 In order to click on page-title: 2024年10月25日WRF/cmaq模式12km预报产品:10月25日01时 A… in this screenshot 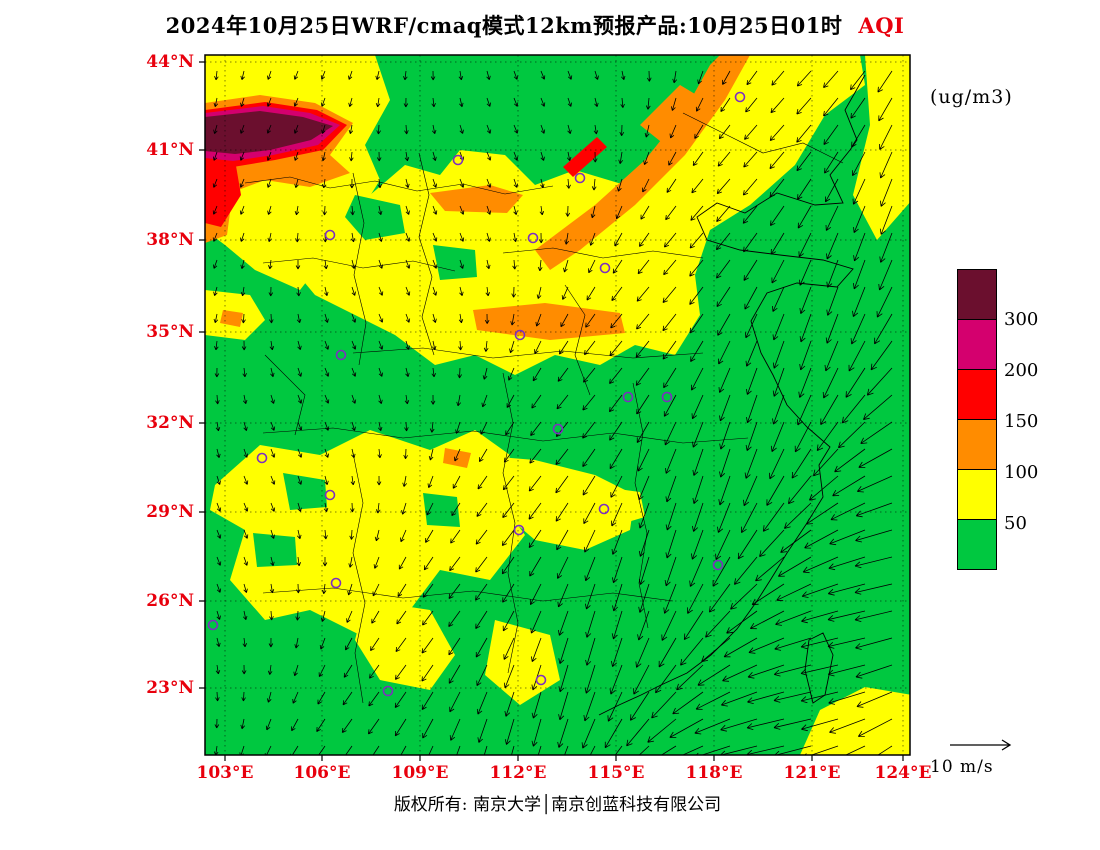, I will do `click(535, 25)`.